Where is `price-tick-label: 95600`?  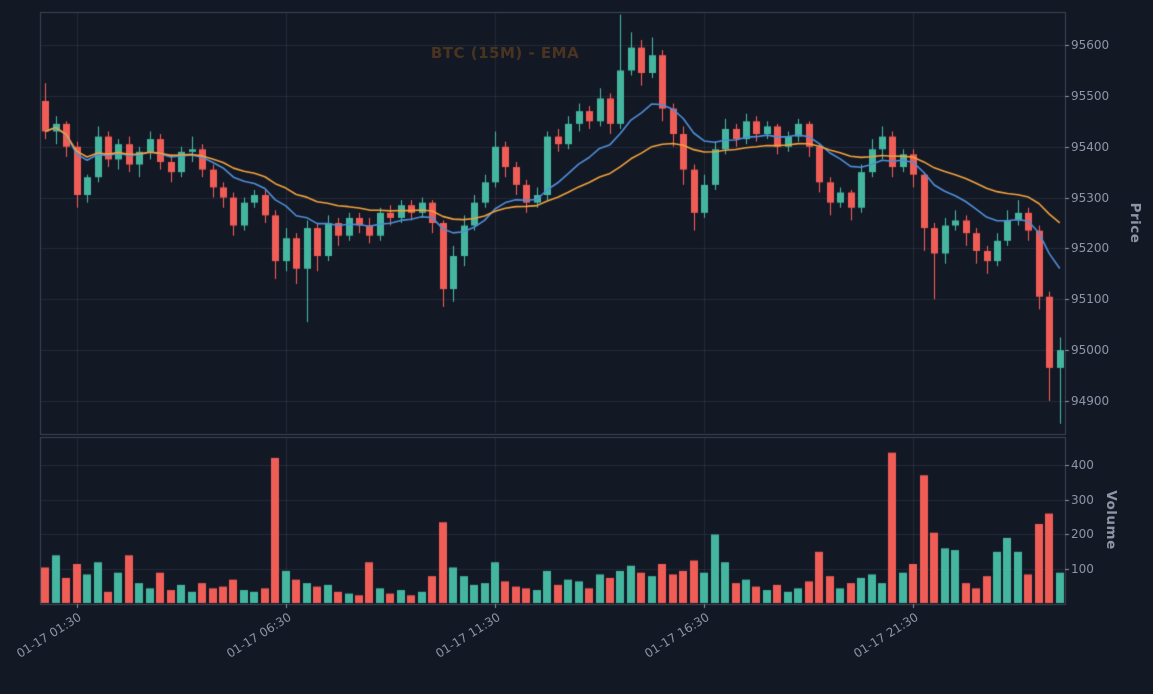
price-tick-label: 95600 is located at coordinates (1090, 45).